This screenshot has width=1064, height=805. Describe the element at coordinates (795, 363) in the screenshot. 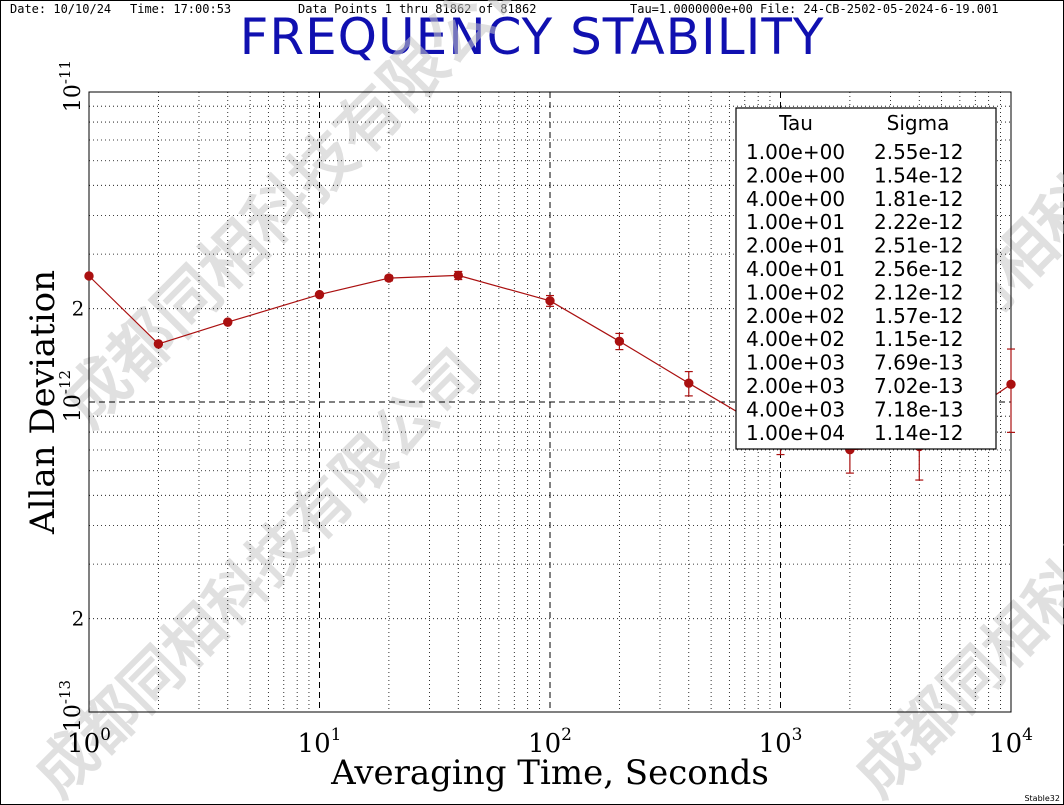

I see `legend-tau-value: 1.00e+03` at that location.